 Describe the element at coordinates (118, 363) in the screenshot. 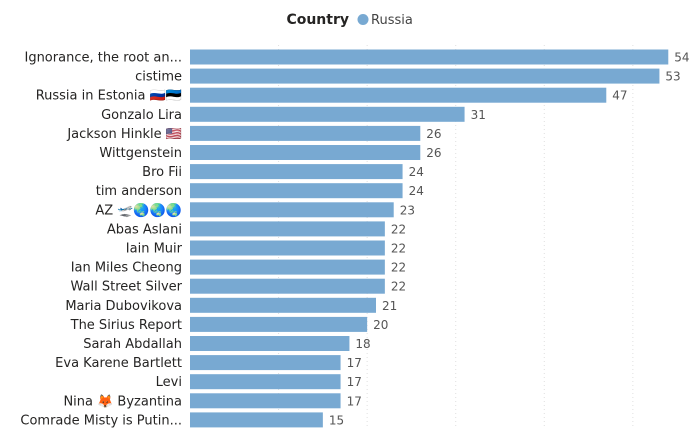

I see `category-label: Eva Karene Bartlett` at that location.